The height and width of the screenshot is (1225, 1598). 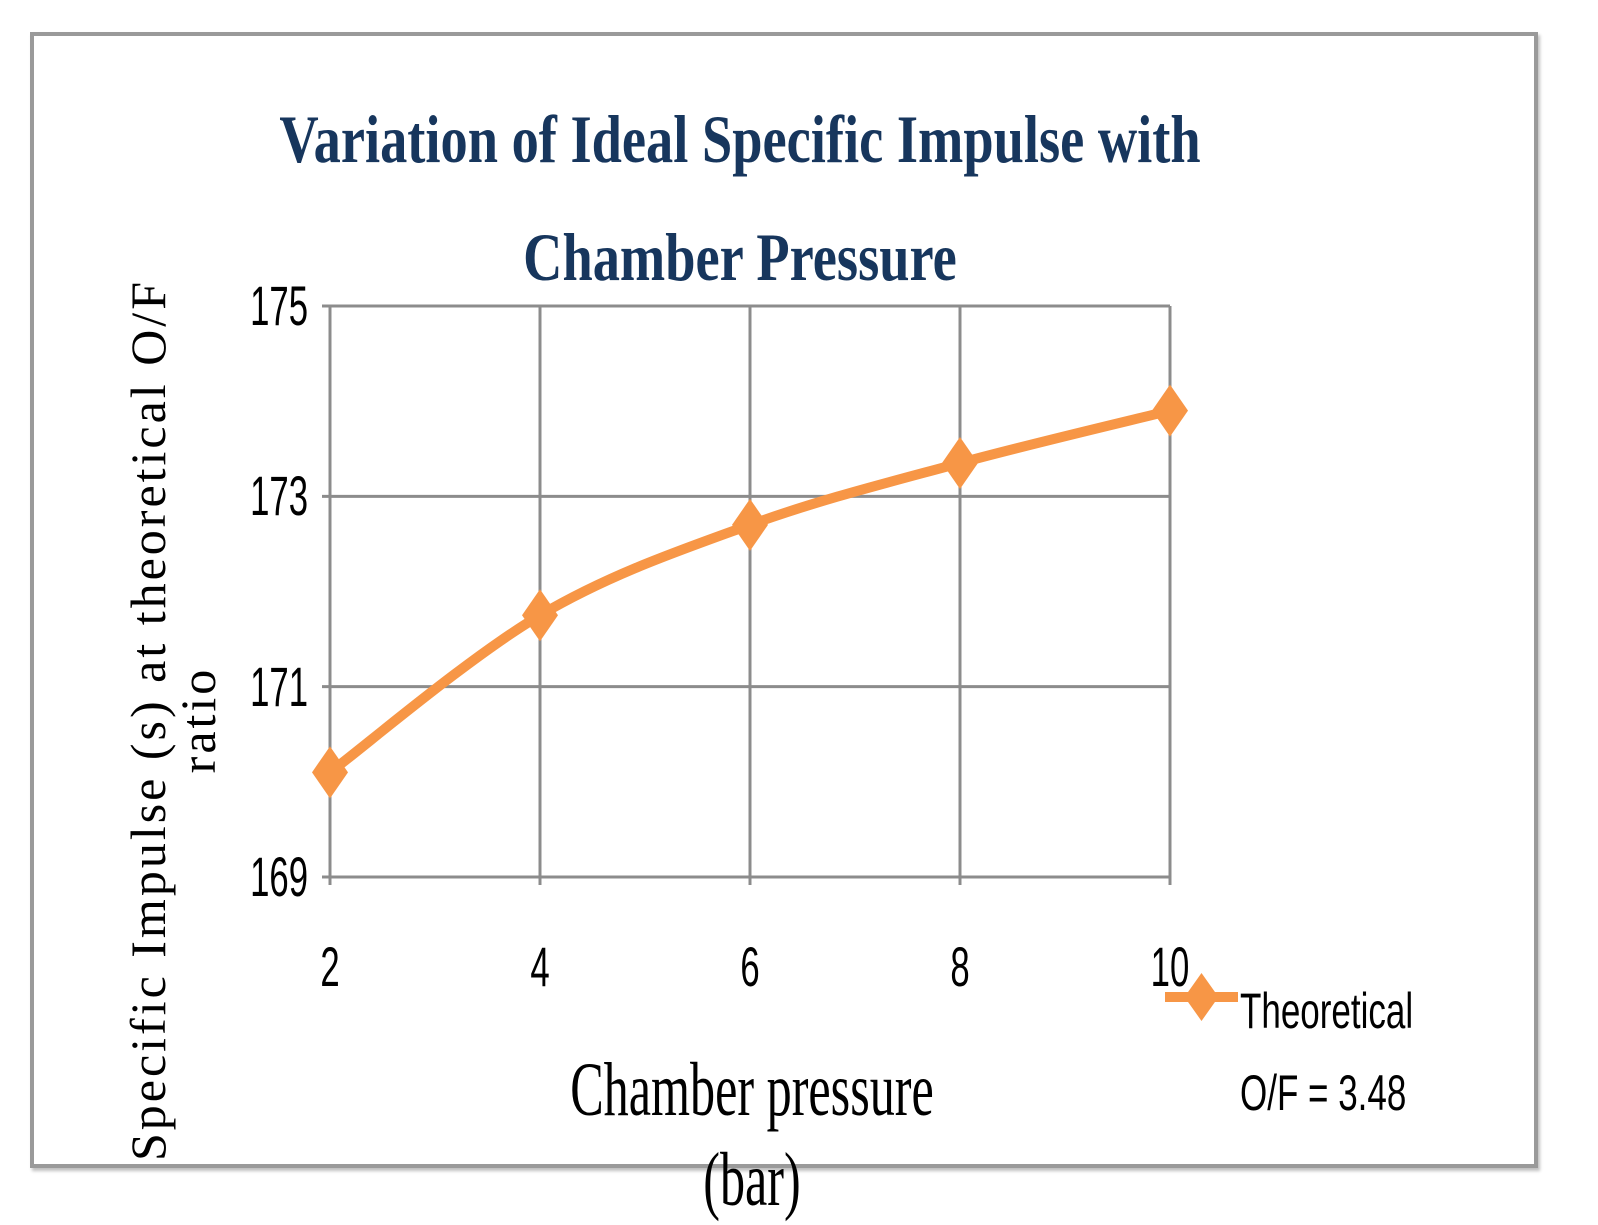 What do you see at coordinates (330, 966) in the screenshot?
I see `x-tick-label: 2` at bounding box center [330, 966].